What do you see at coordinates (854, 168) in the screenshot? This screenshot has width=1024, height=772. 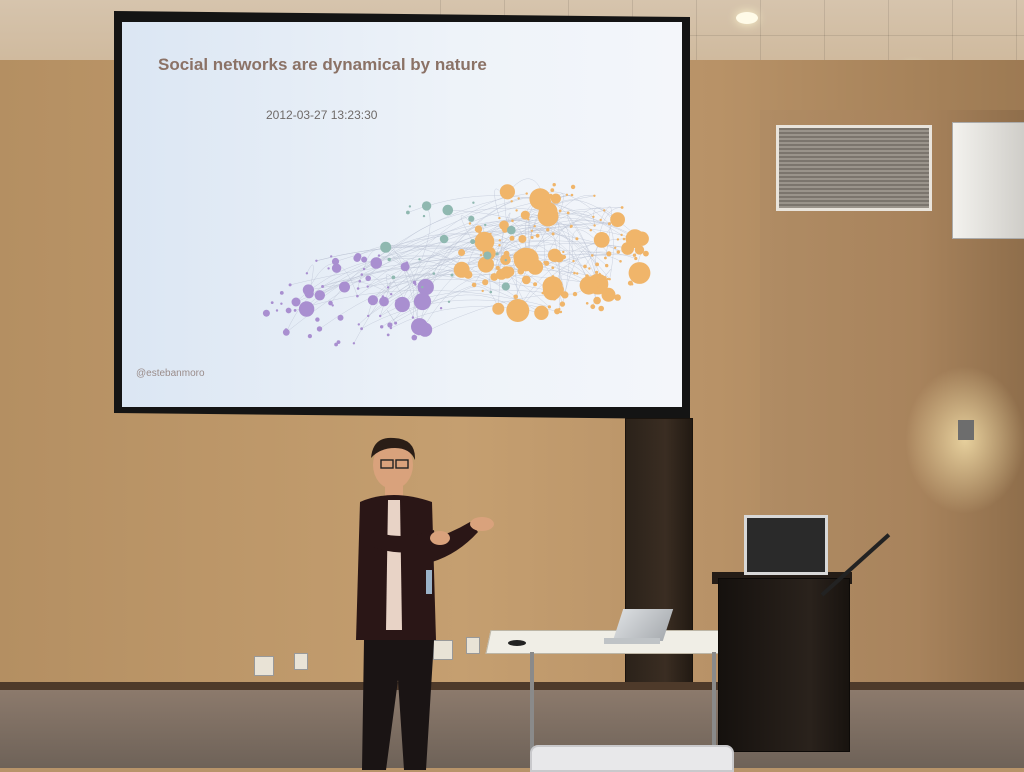 I see `air-vent` at bounding box center [854, 168].